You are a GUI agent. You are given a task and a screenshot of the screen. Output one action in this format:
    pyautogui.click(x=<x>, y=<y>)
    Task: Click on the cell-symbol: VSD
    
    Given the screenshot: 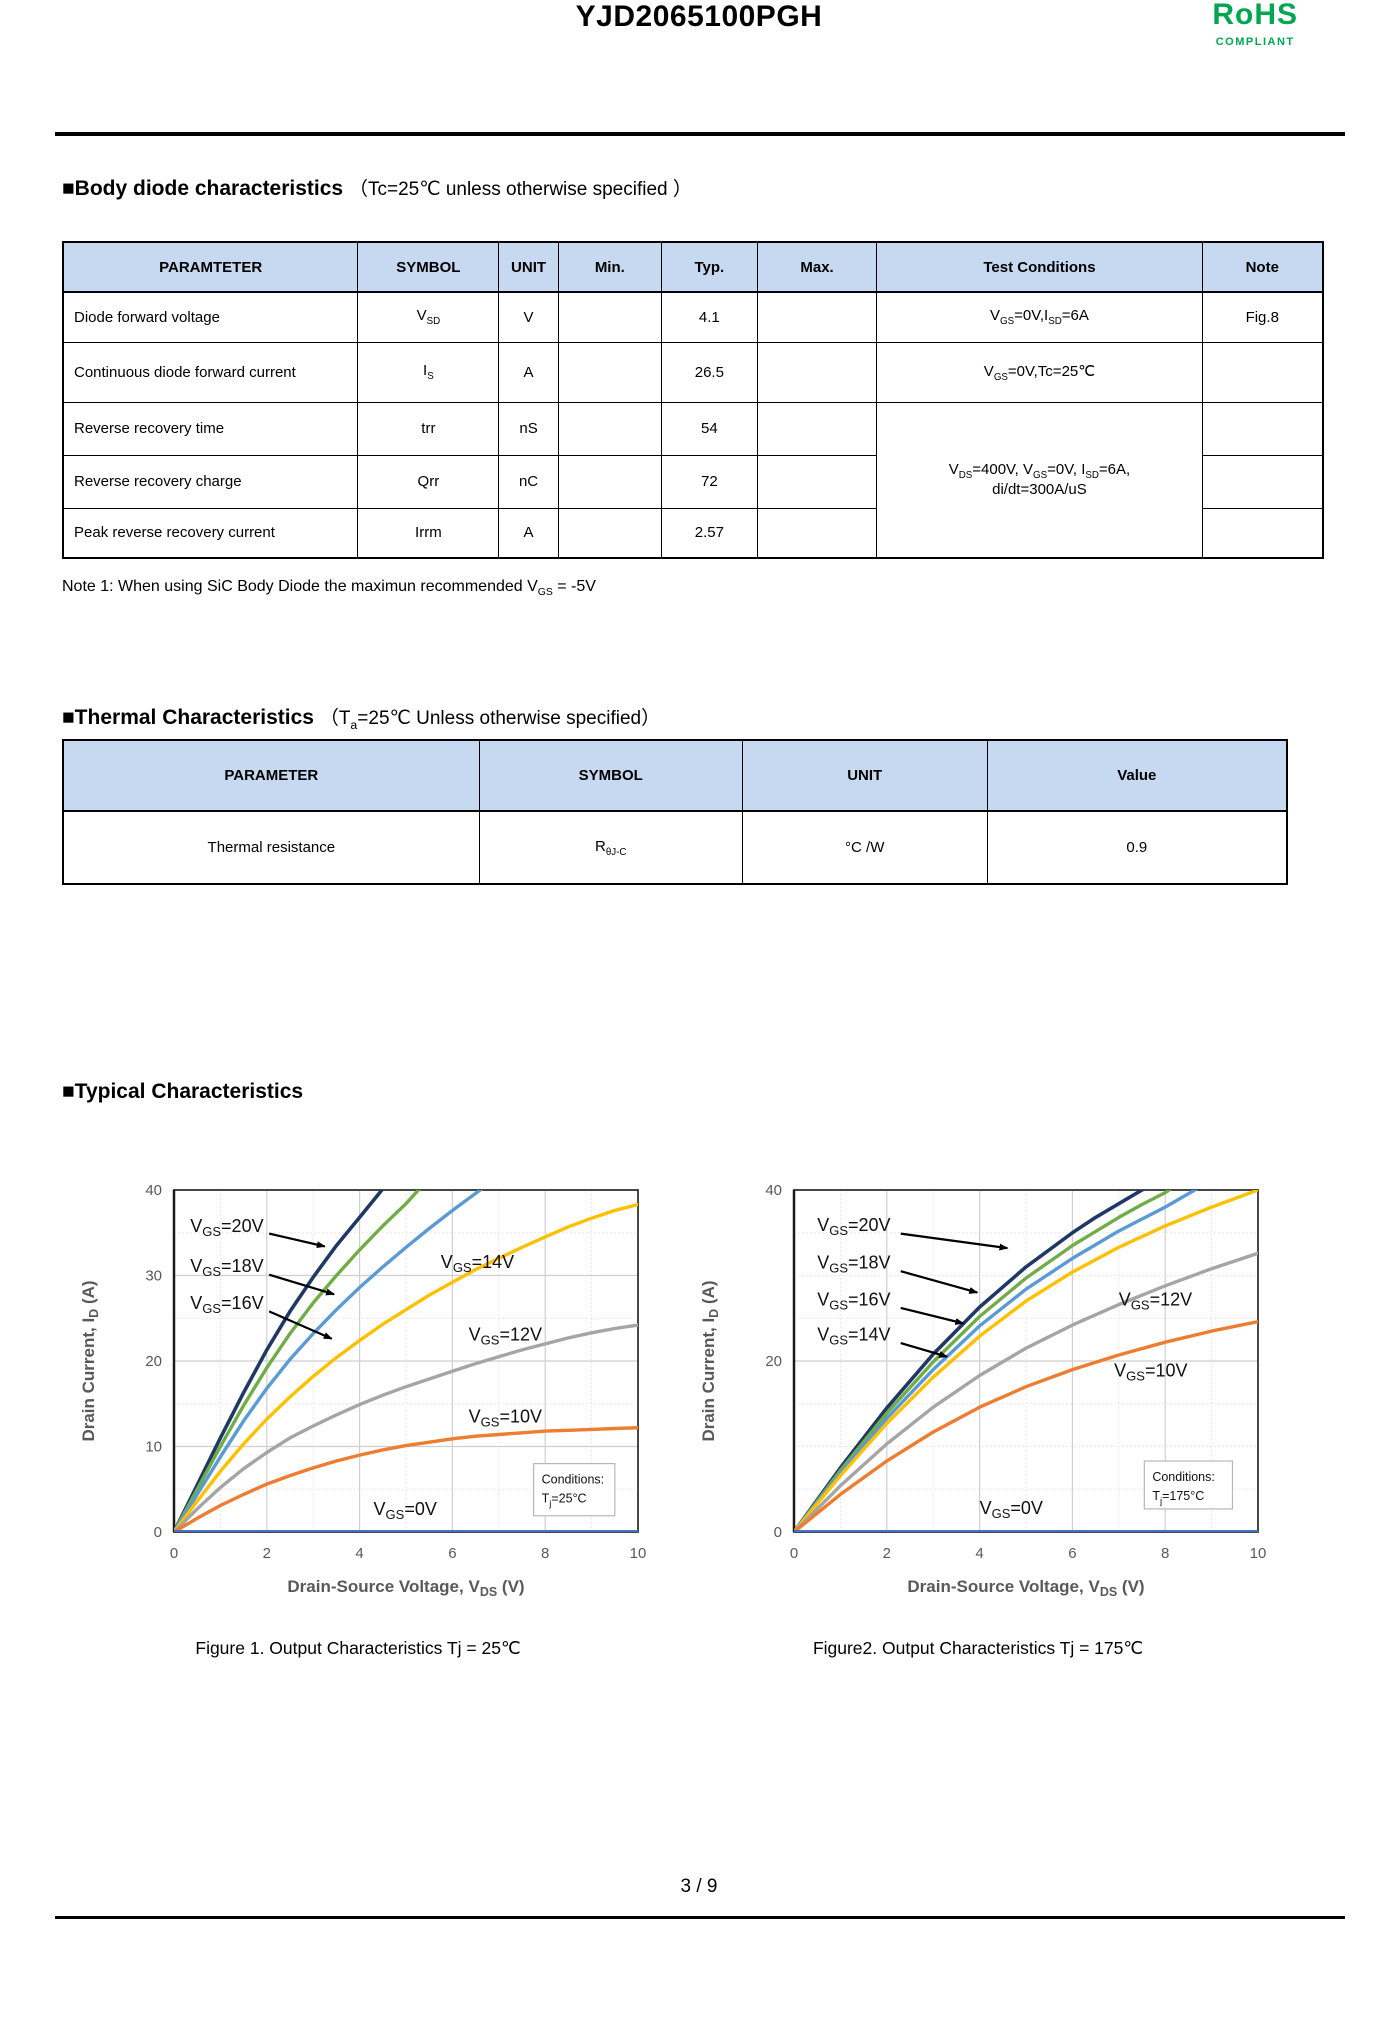 What is the action you would take?
    pyautogui.click(x=428, y=317)
    